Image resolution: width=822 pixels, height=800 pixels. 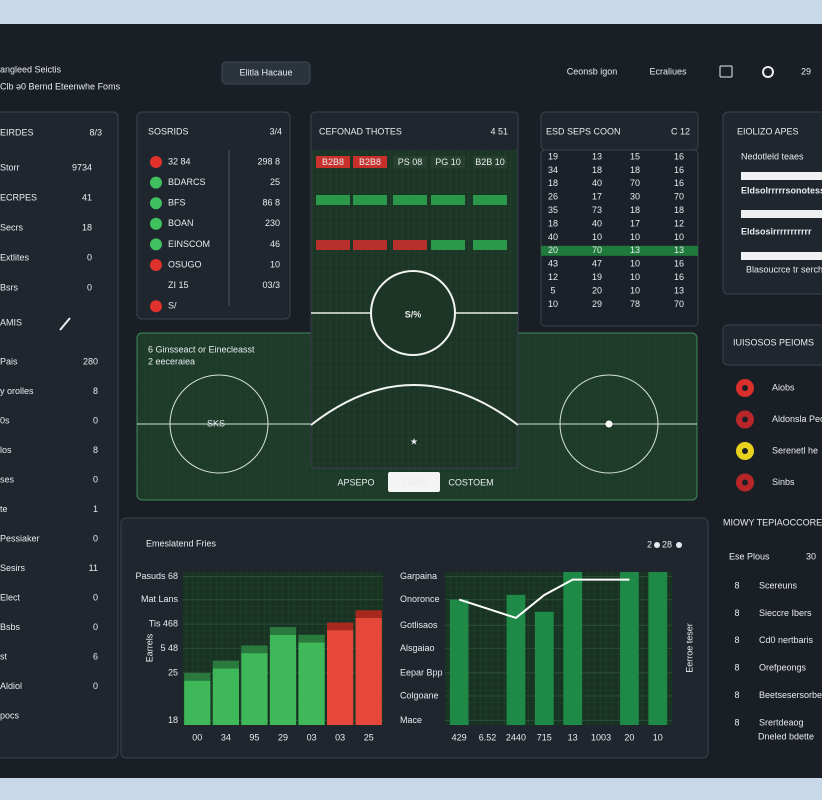 I want to click on x-tick-label: 715, so click(x=544, y=737).